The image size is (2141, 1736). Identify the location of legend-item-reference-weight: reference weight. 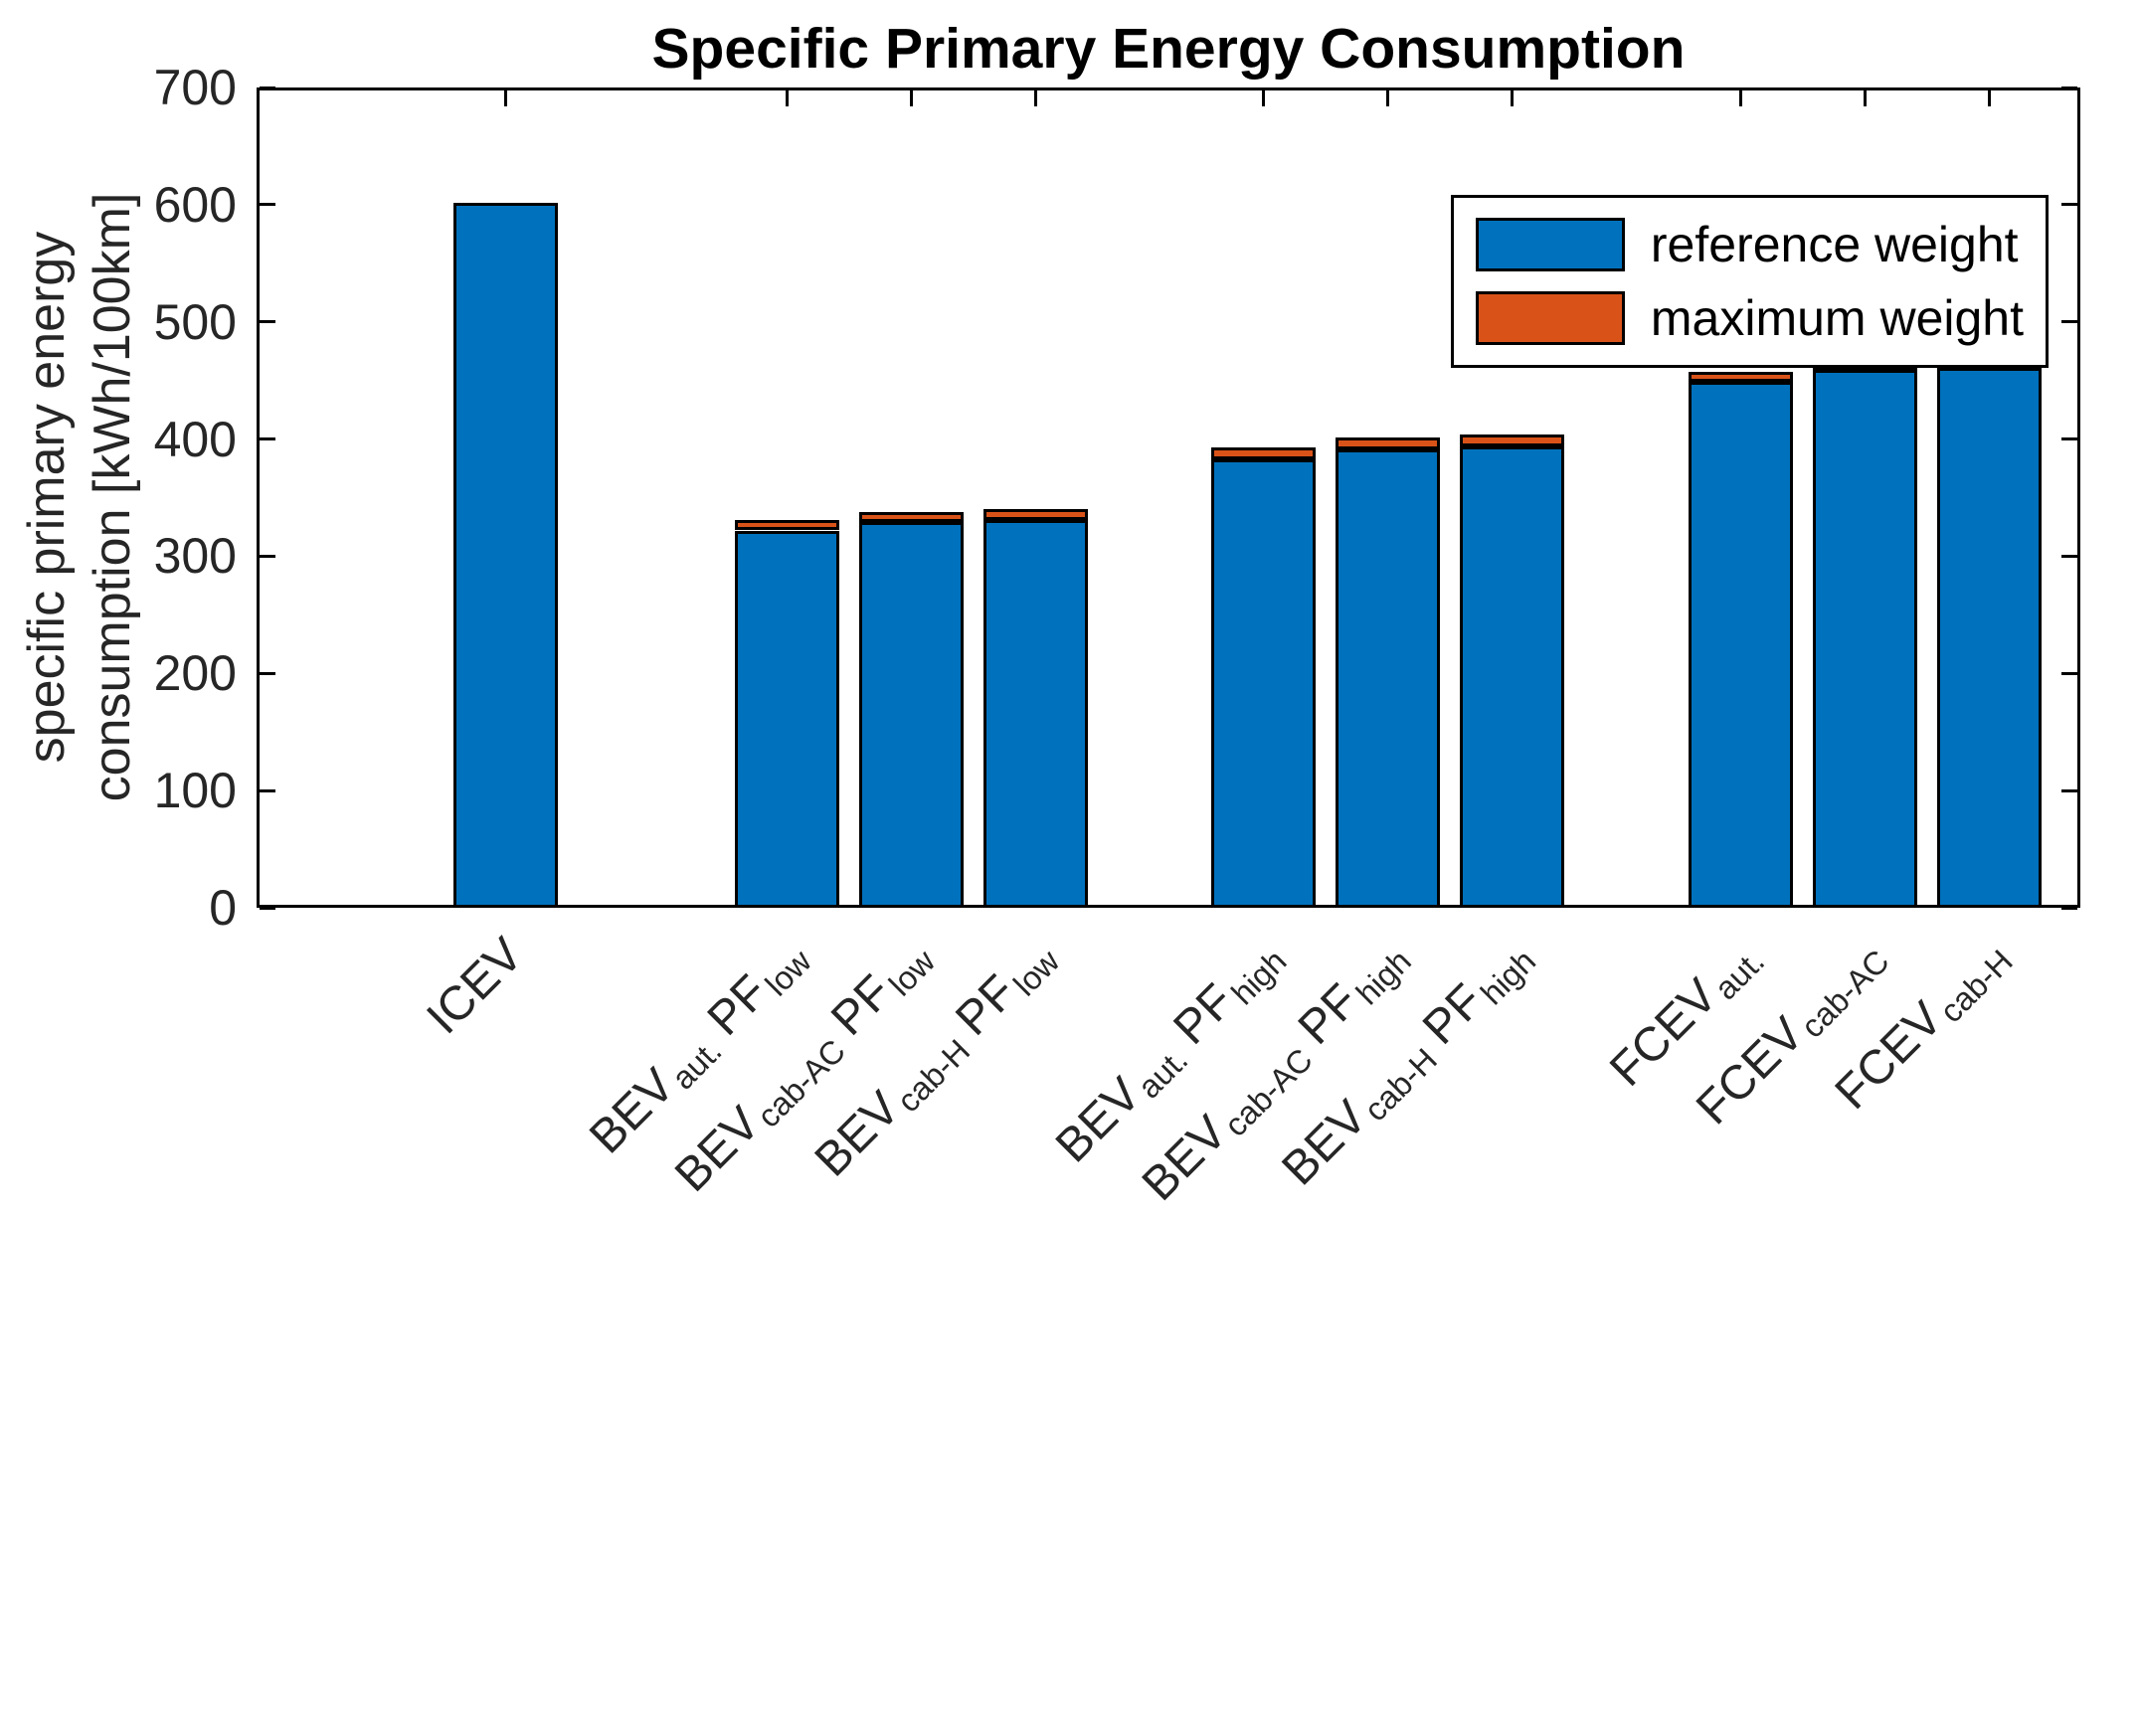
(1749, 244).